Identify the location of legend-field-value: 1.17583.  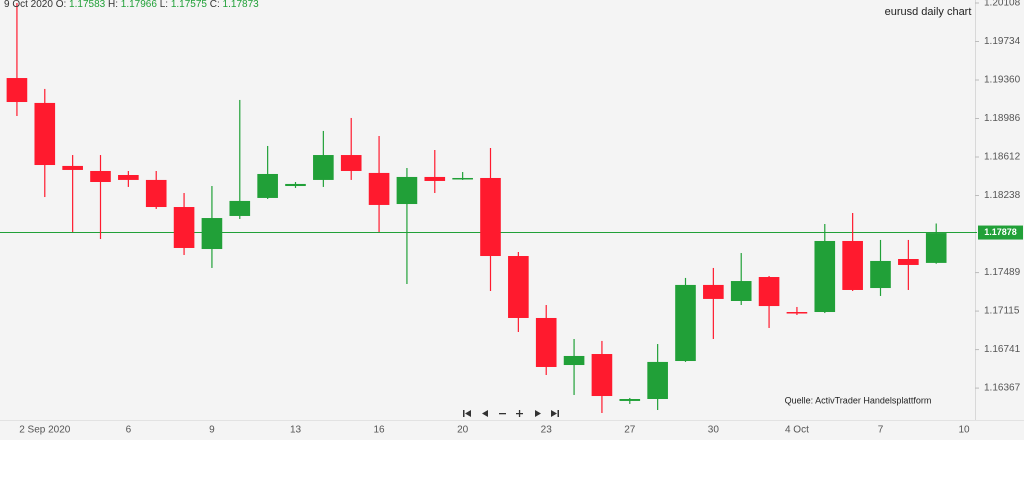
(87, 5).